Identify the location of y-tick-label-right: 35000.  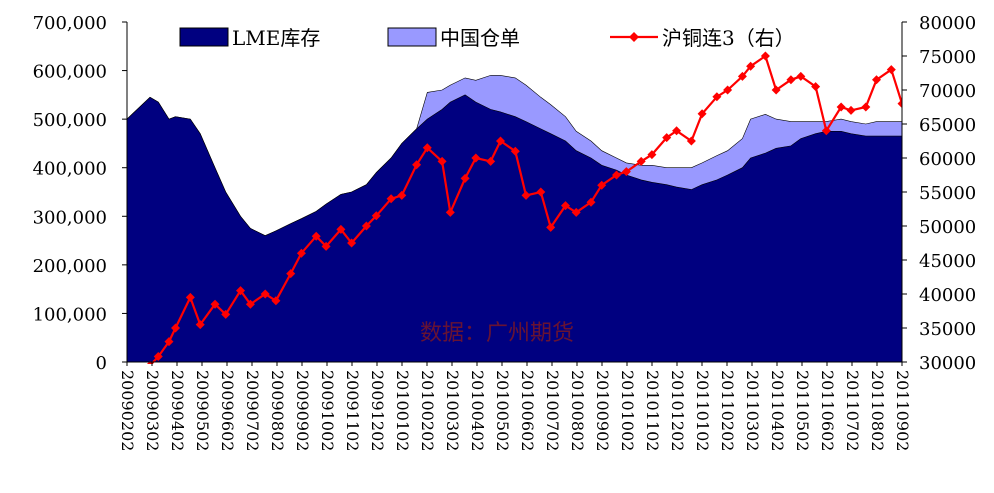
(947, 329).